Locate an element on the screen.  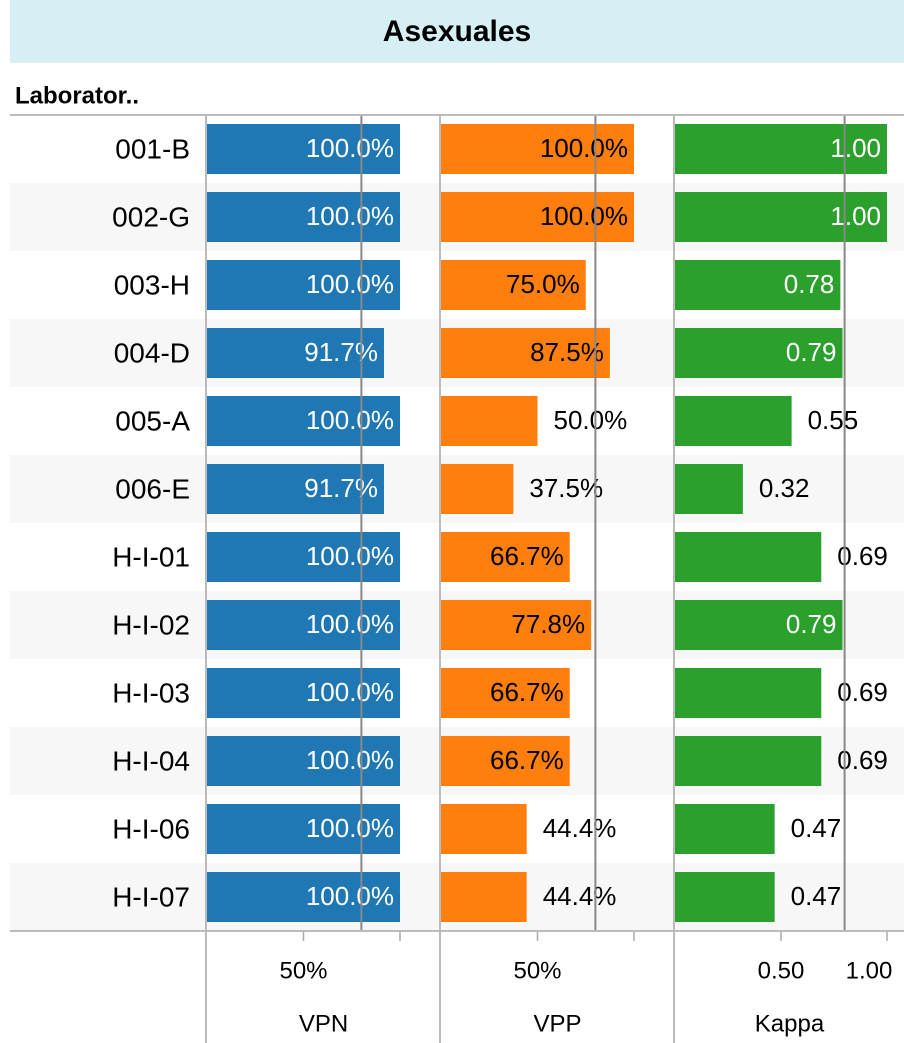
value-label: 37.5% is located at coordinates (566, 488).